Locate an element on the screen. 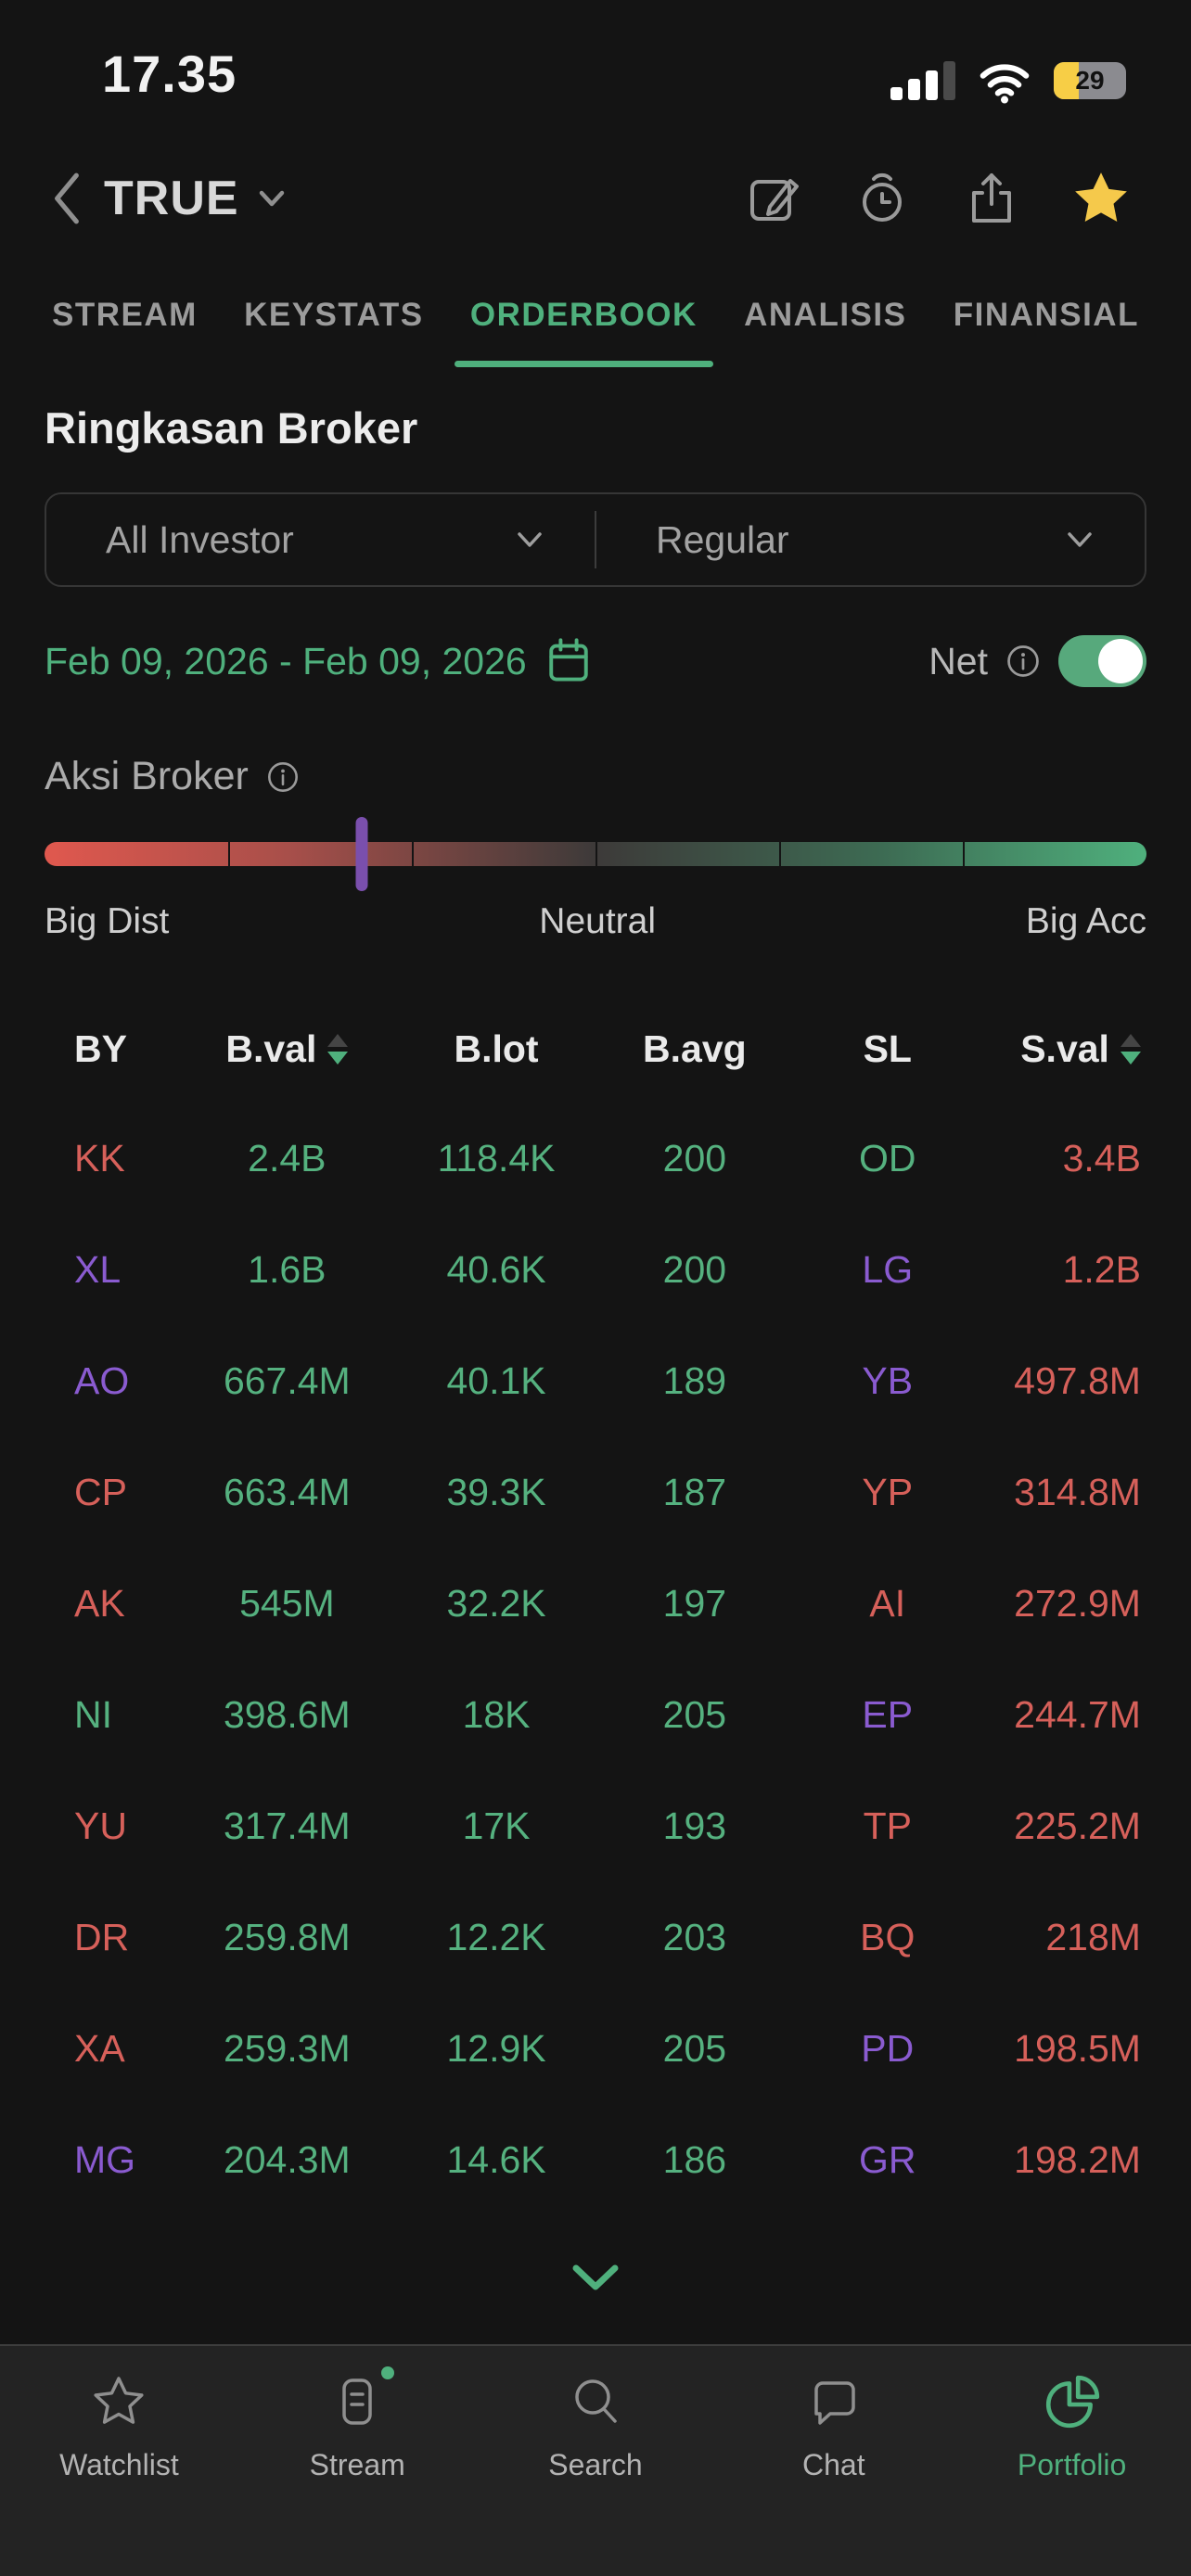 The width and height of the screenshot is (1191, 2576). tab-stream: STREAM is located at coordinates (125, 315).